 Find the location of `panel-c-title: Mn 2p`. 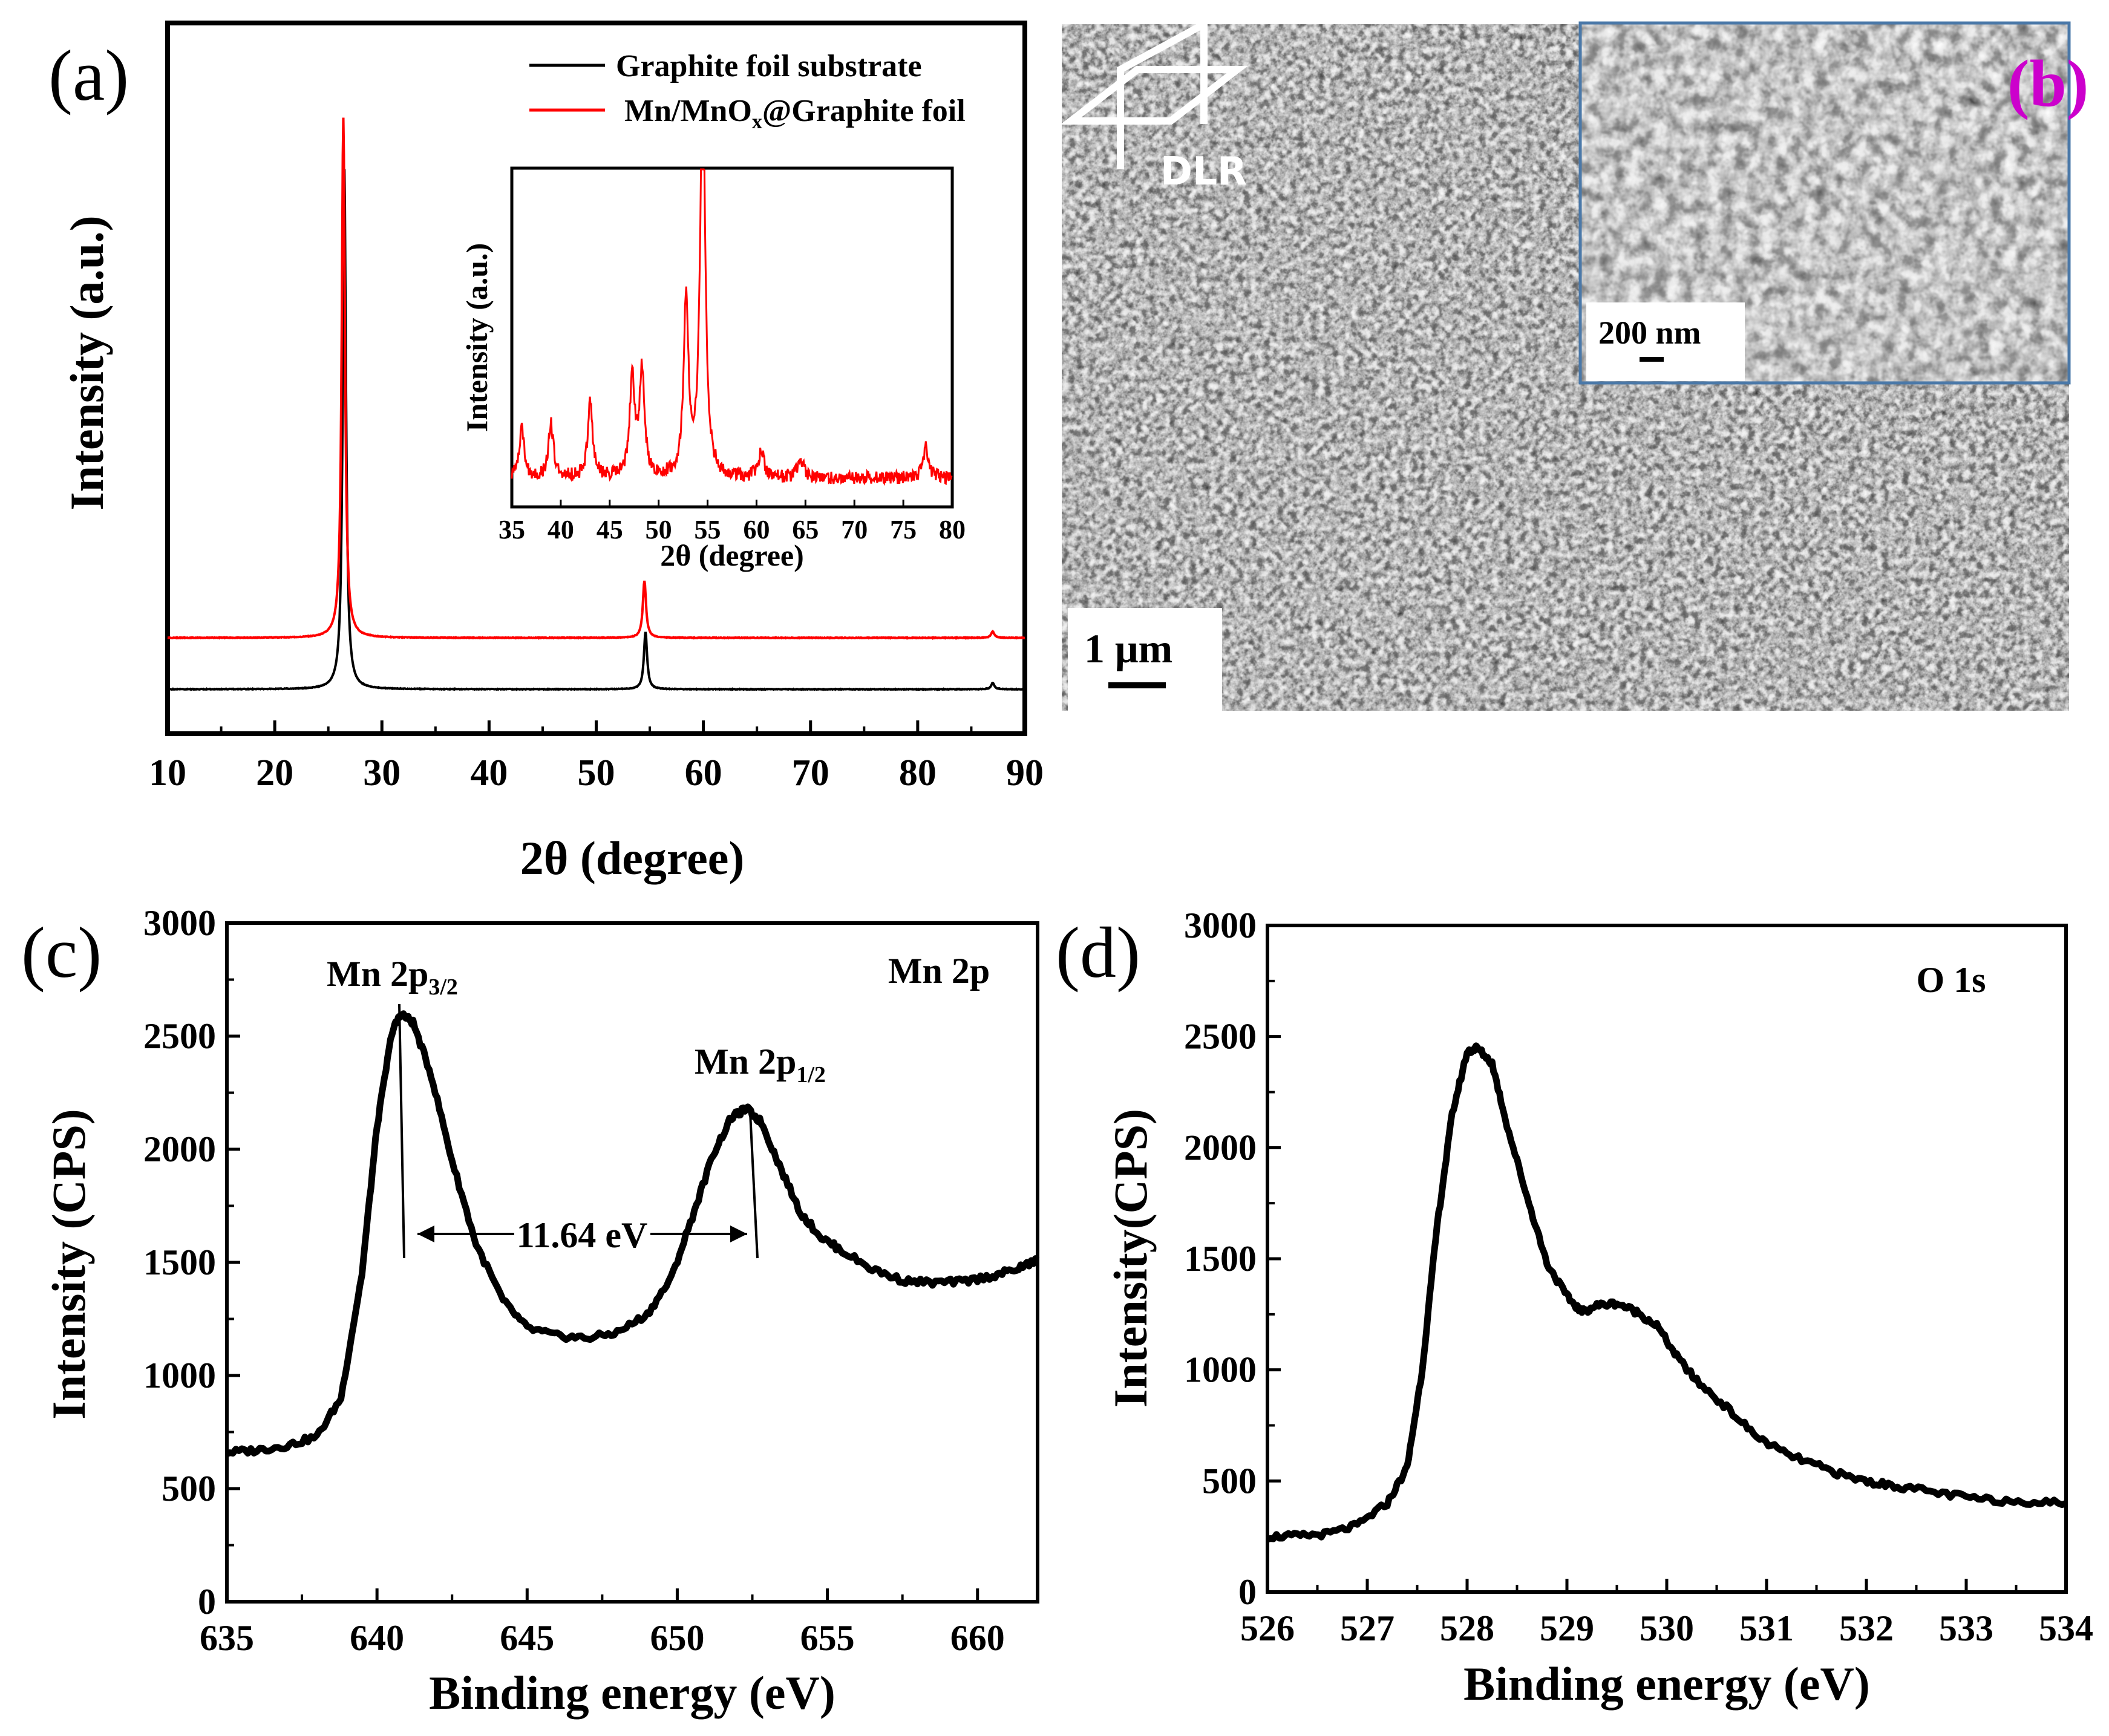

panel-c-title: Mn 2p is located at coordinates (939, 971).